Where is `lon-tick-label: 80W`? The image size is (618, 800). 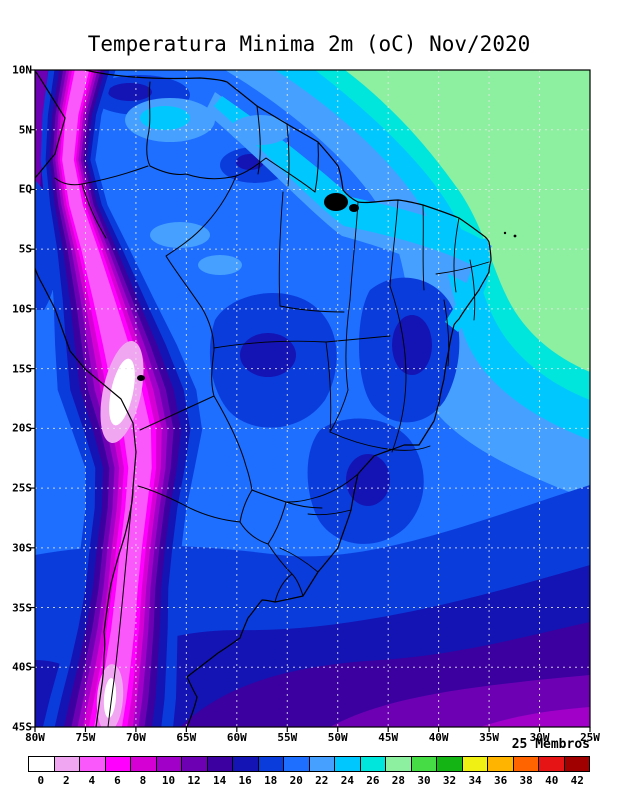 lon-tick-label: 80W is located at coordinates (35, 737).